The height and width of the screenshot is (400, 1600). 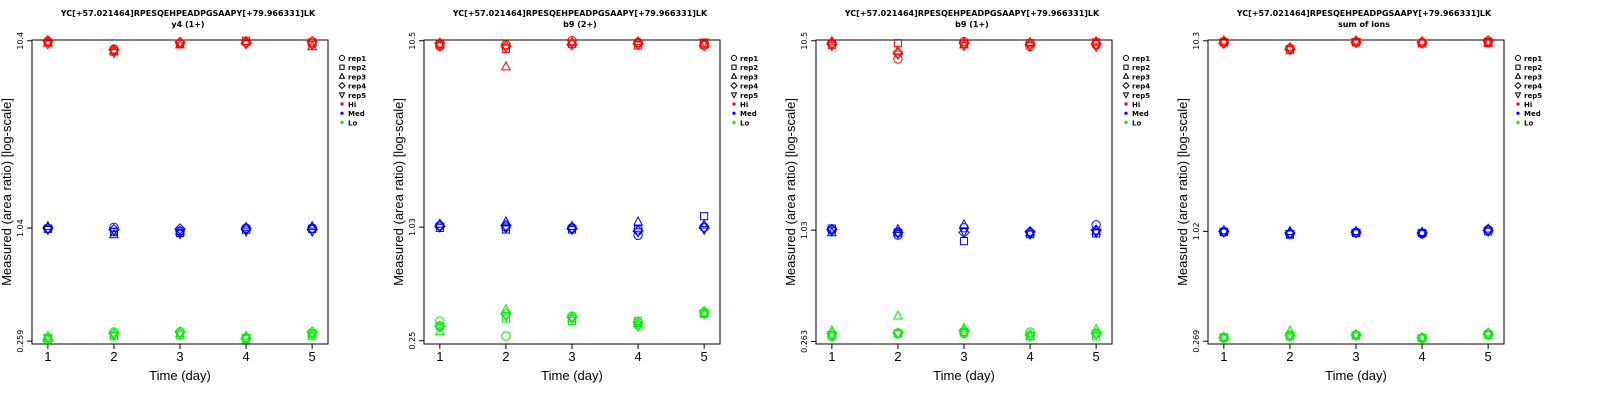 I want to click on y-axis-label: Measured (area ratio) [log-scale], so click(x=399, y=192).